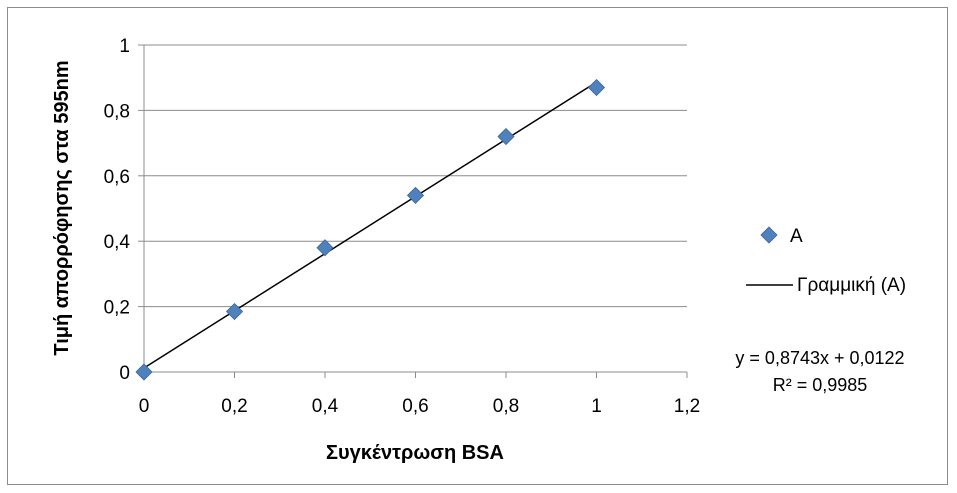 The height and width of the screenshot is (493, 957). What do you see at coordinates (769, 235) in the screenshot?
I see `legend-marker-diamond` at bounding box center [769, 235].